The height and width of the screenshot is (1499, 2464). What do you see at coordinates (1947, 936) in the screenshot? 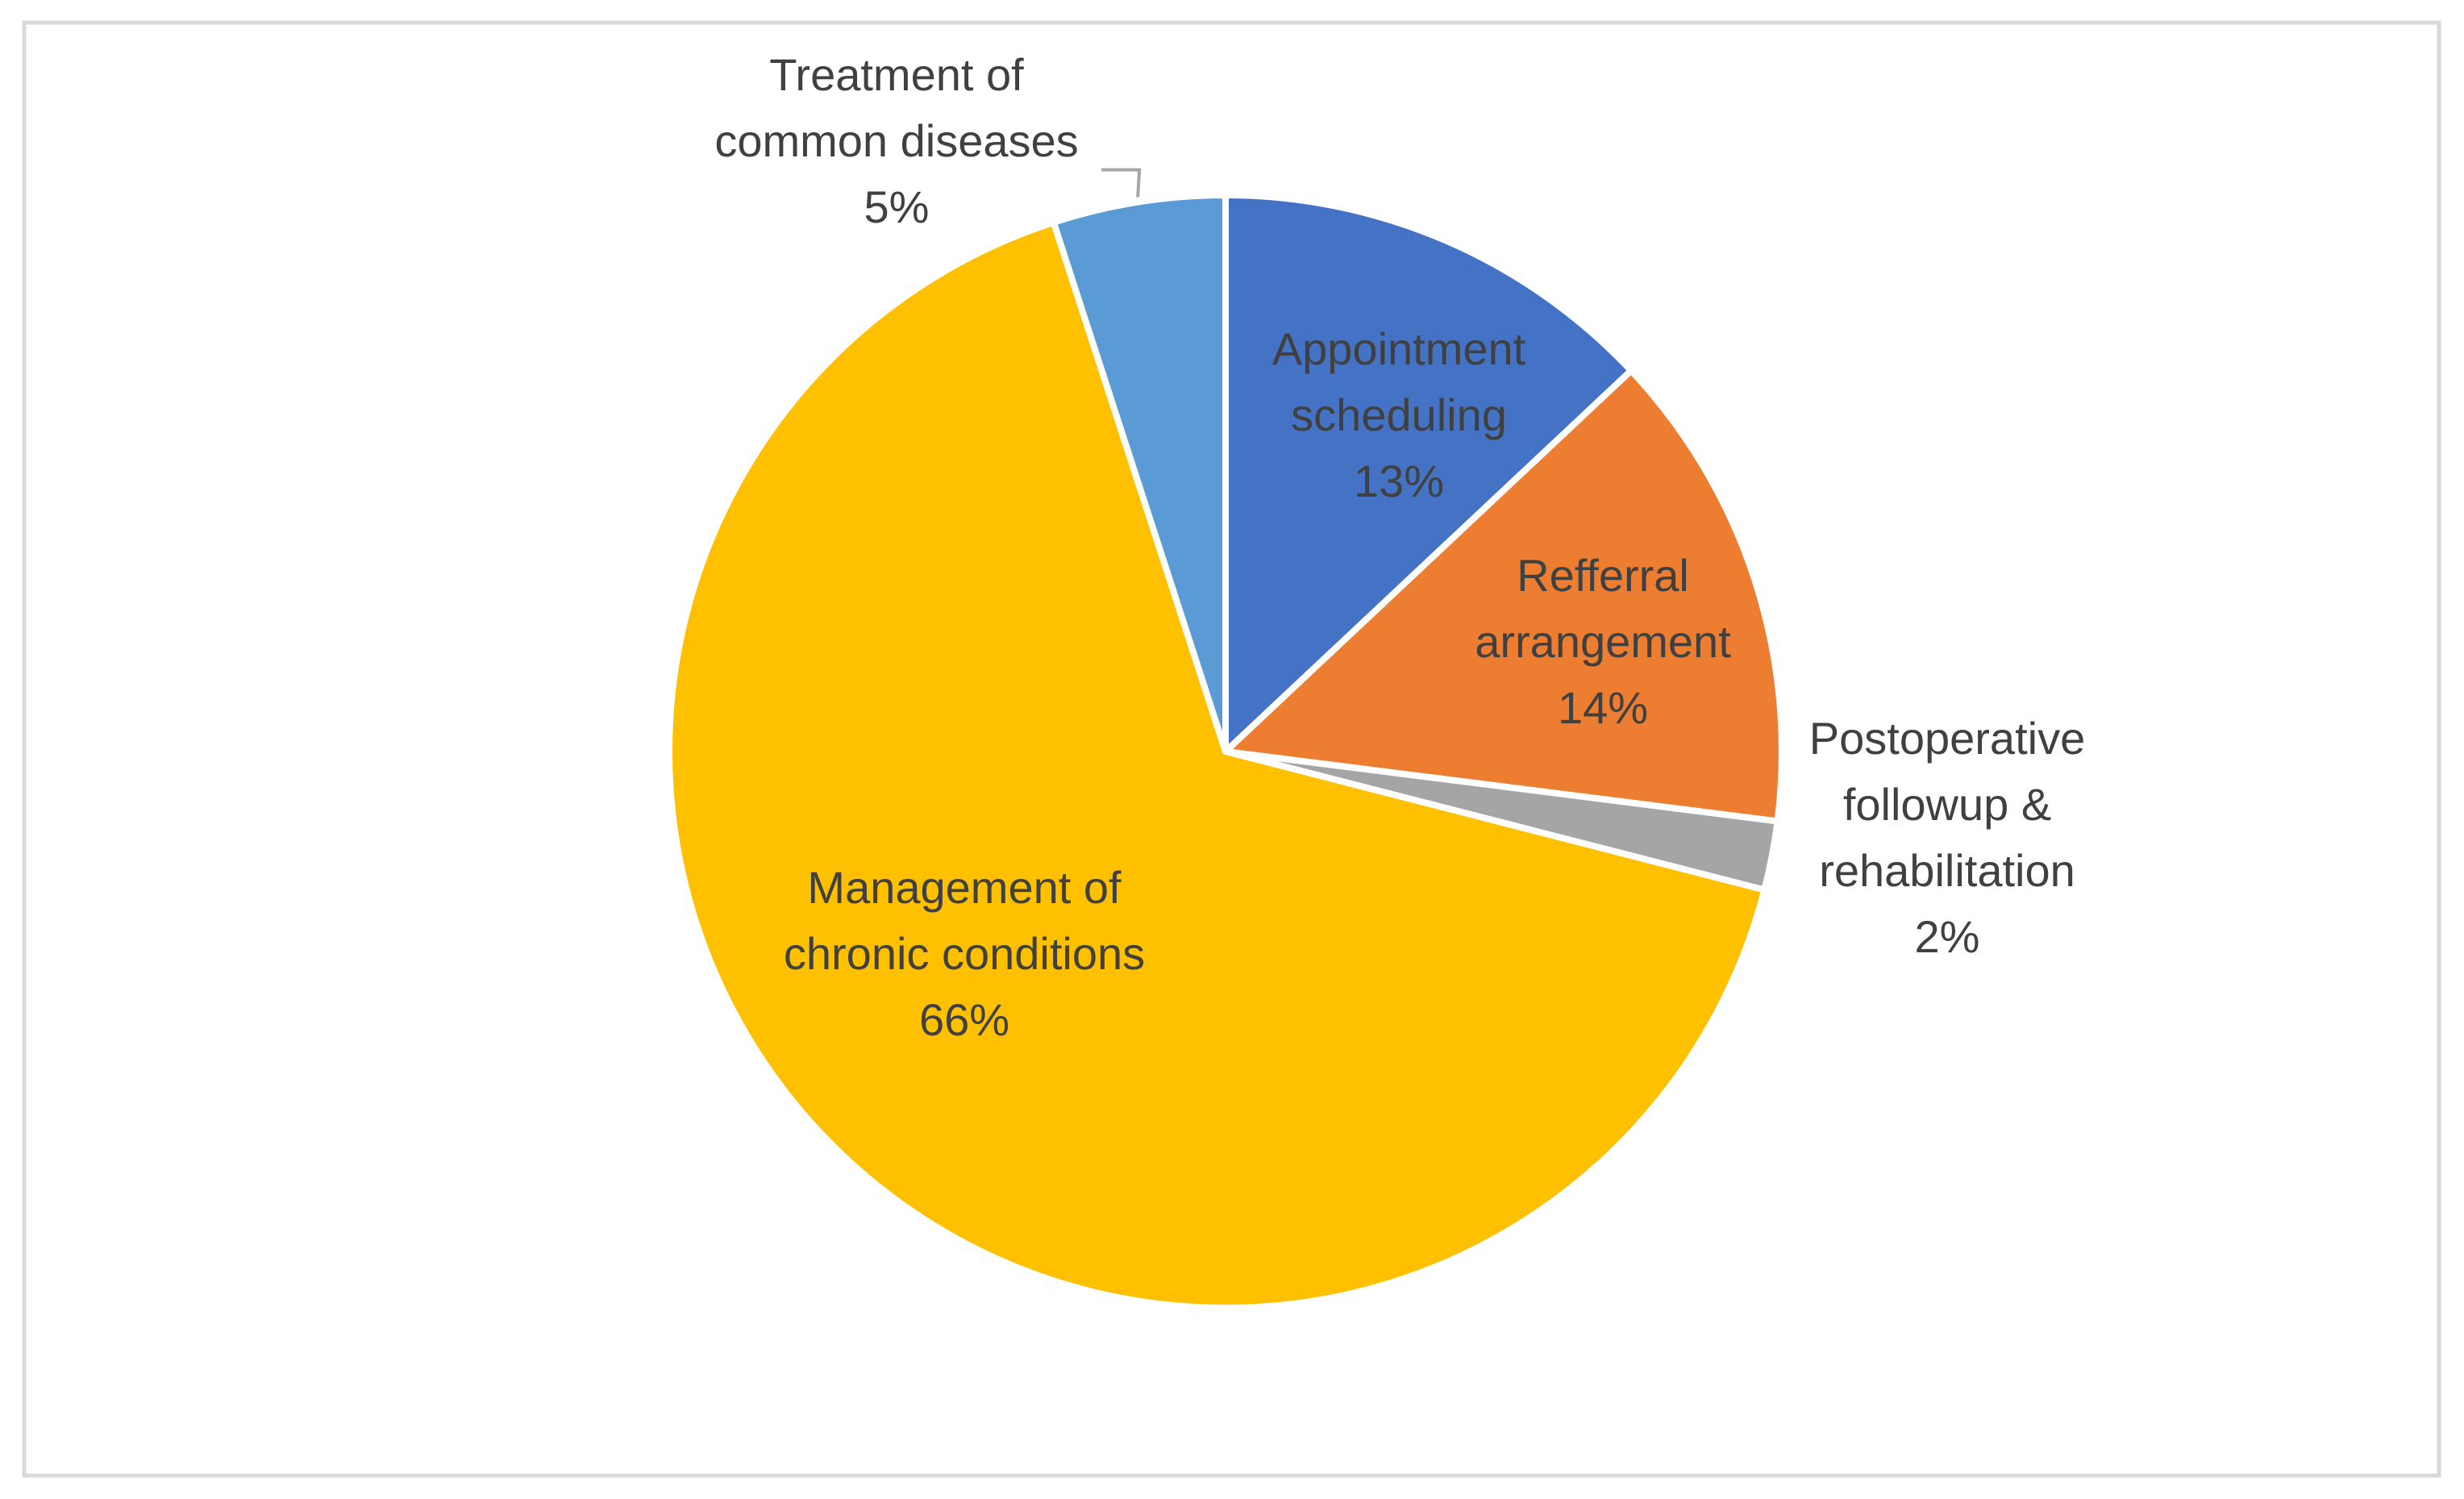
I see `slice-label-line: 2%` at bounding box center [1947, 936].